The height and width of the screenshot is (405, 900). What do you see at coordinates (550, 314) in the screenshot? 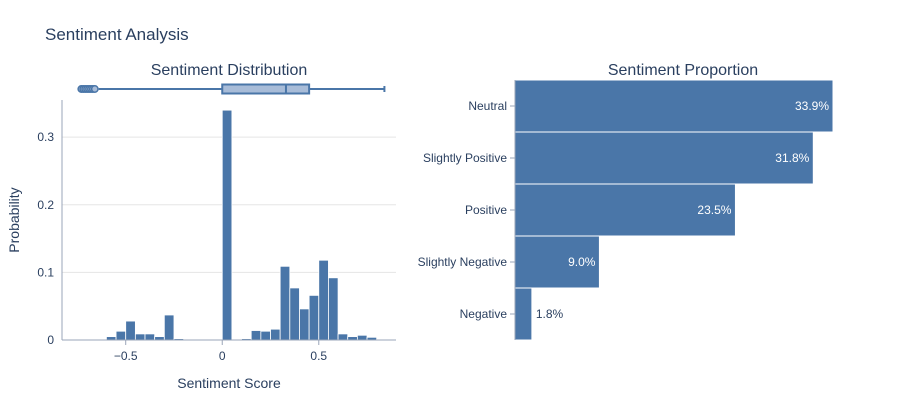
I see `proportion-value-label: 1.8%` at bounding box center [550, 314].